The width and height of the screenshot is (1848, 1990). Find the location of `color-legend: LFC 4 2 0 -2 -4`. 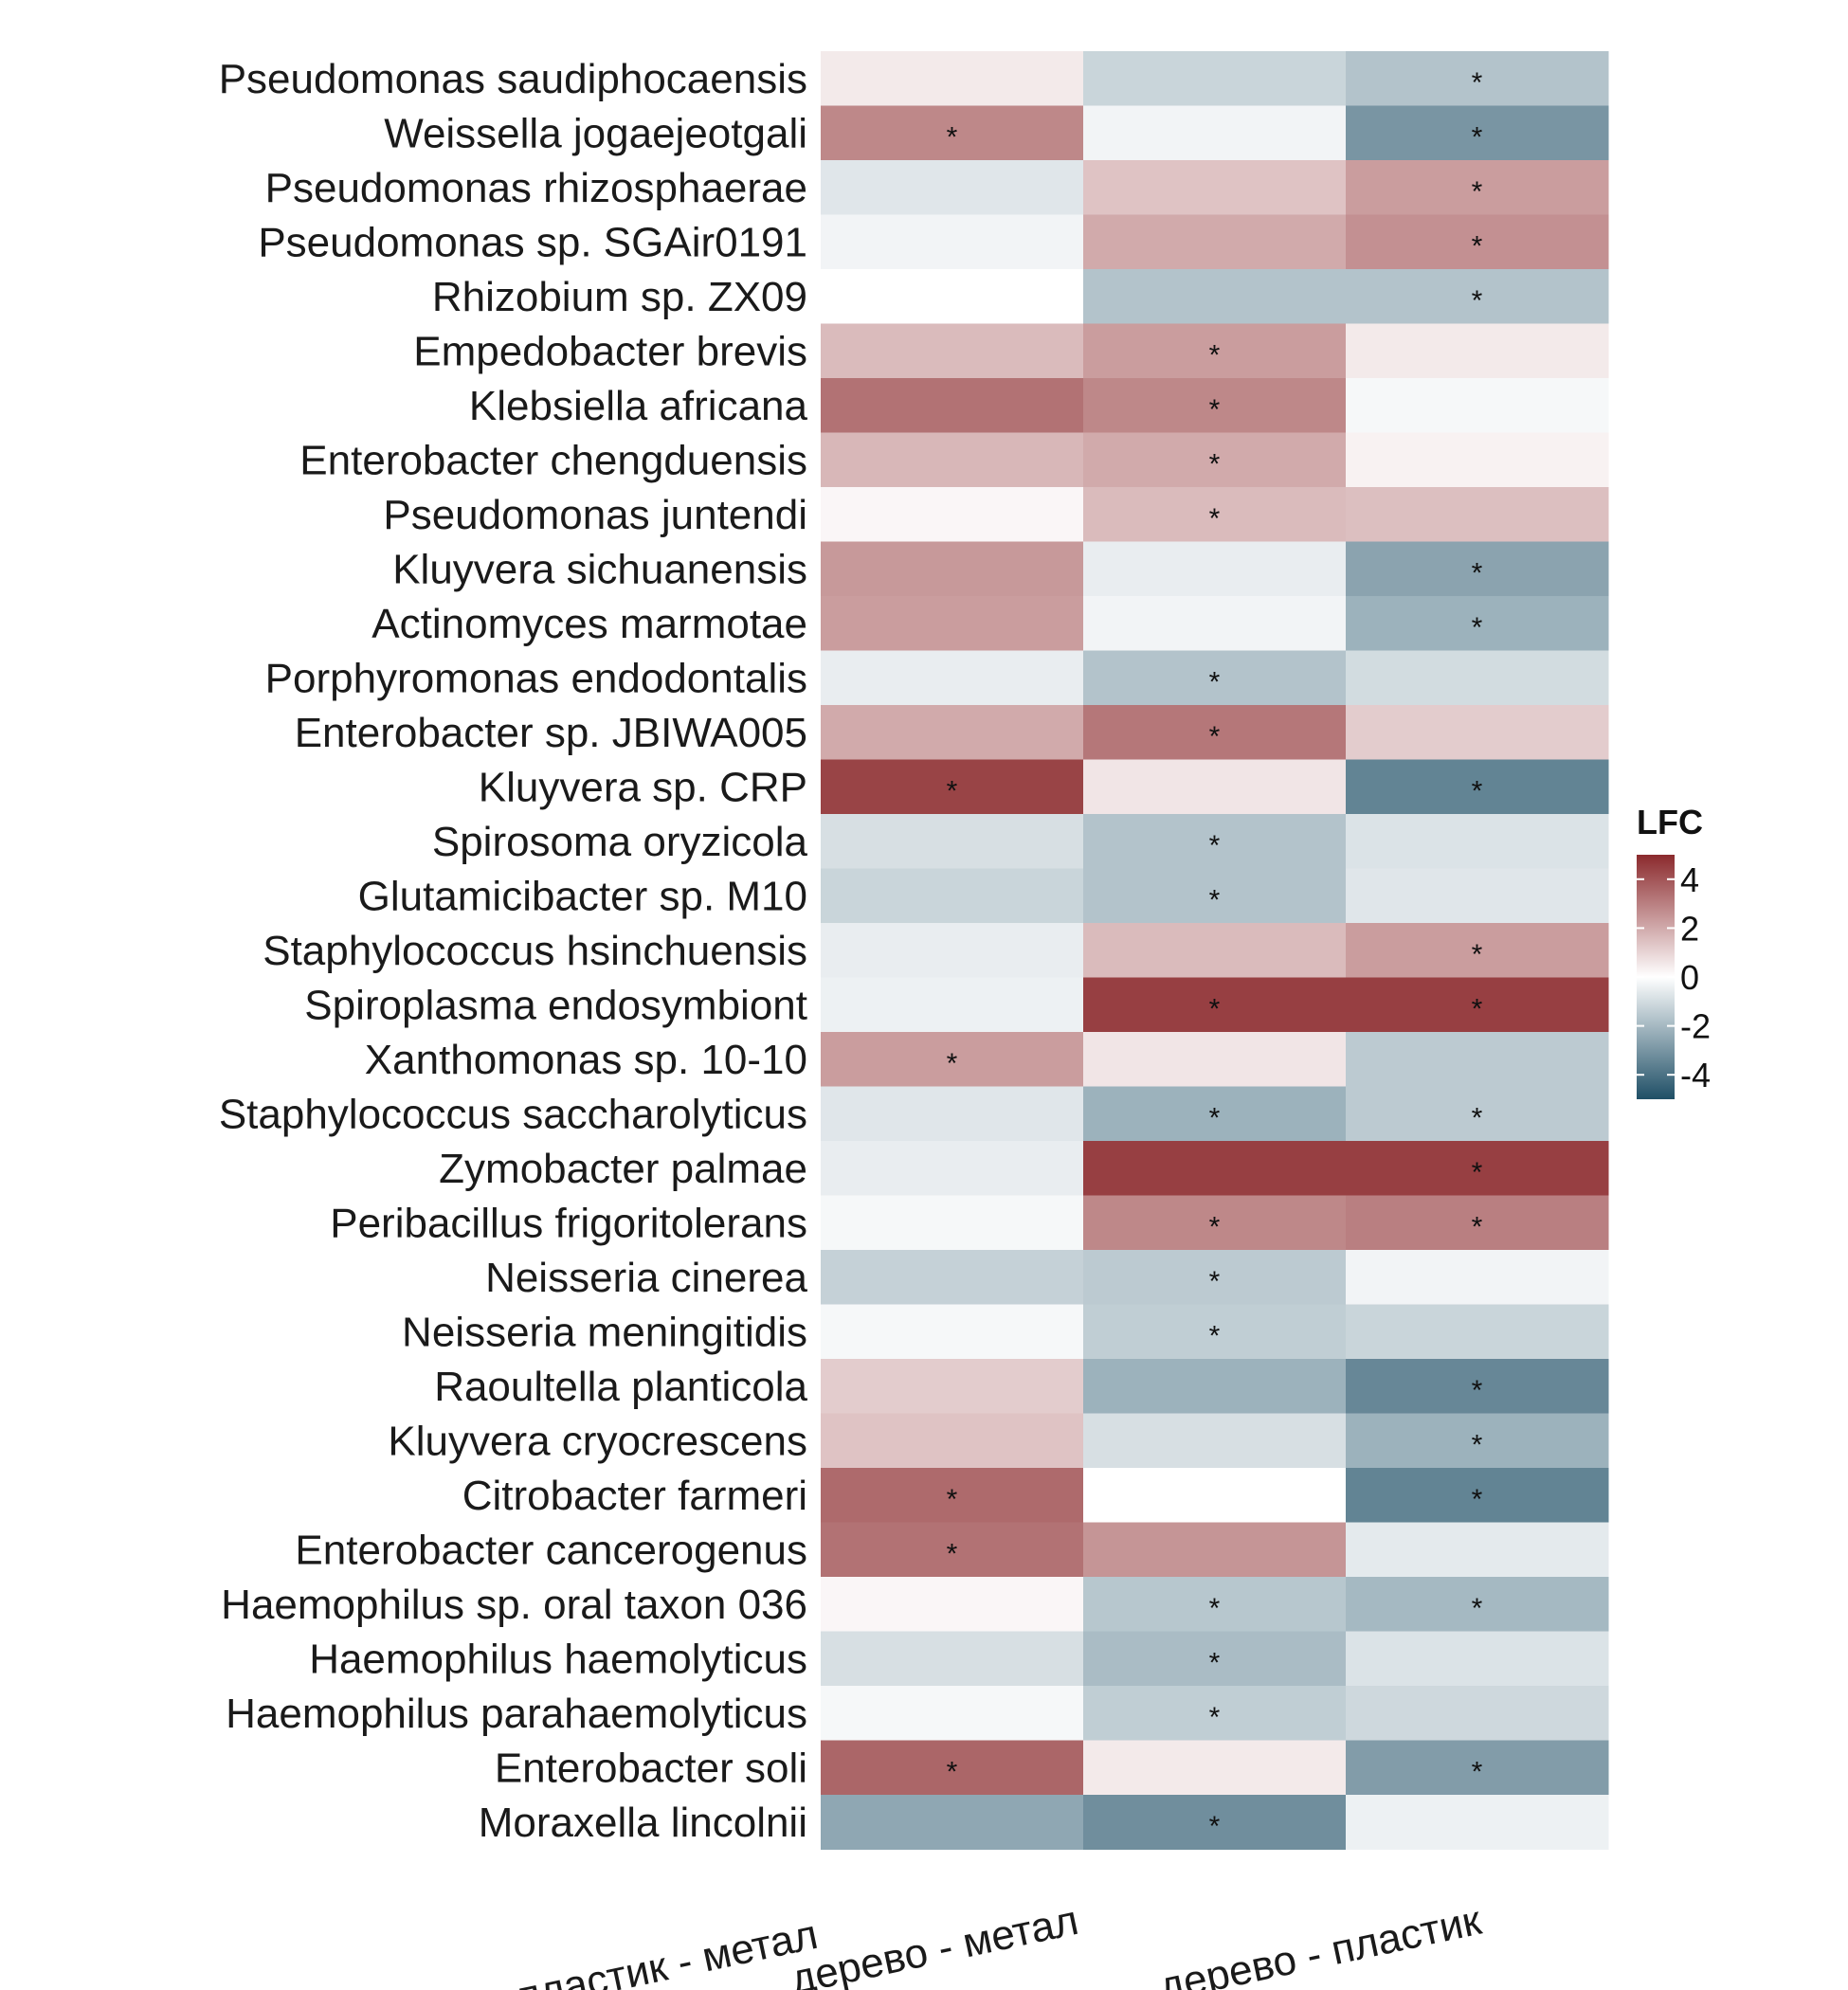

color-legend: LFC 4 2 0 -2 -4 is located at coordinates (1674, 951).